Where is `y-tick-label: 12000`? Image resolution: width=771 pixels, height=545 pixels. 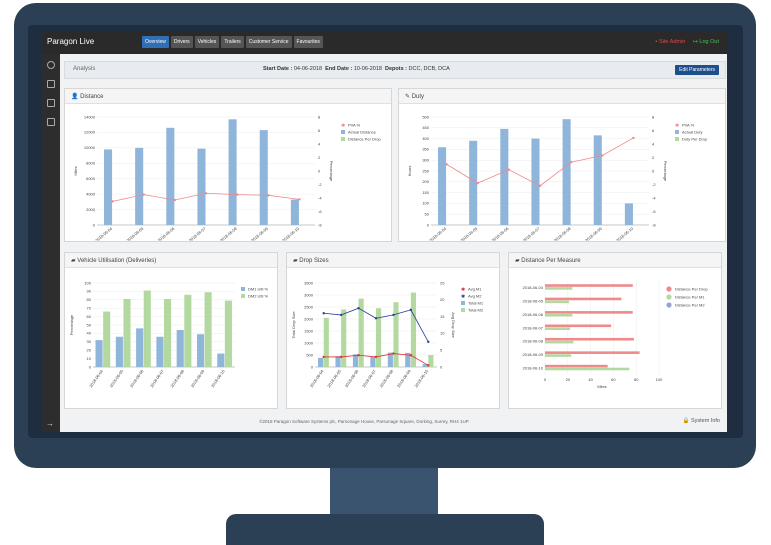 y-tick-label: 12000 is located at coordinates (90, 132).